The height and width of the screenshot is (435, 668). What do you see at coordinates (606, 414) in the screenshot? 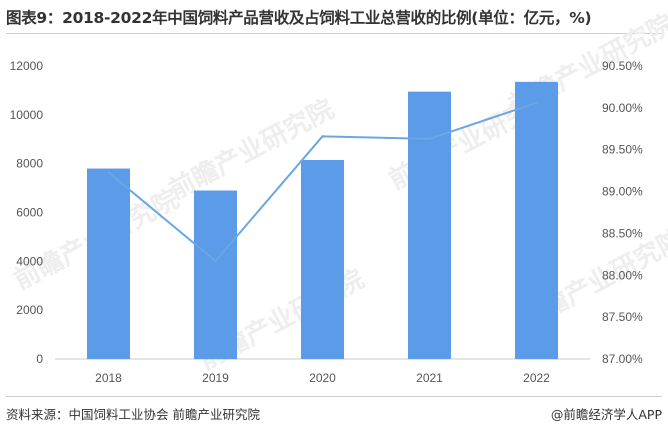
I see `credit-note: @前瞻经济学人APP` at bounding box center [606, 414].